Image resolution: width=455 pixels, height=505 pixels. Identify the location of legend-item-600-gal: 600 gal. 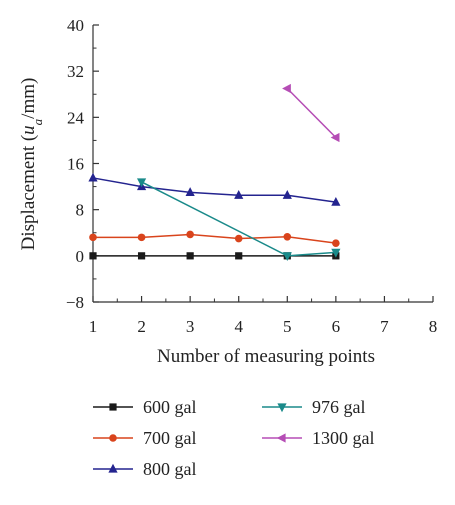
(145, 407).